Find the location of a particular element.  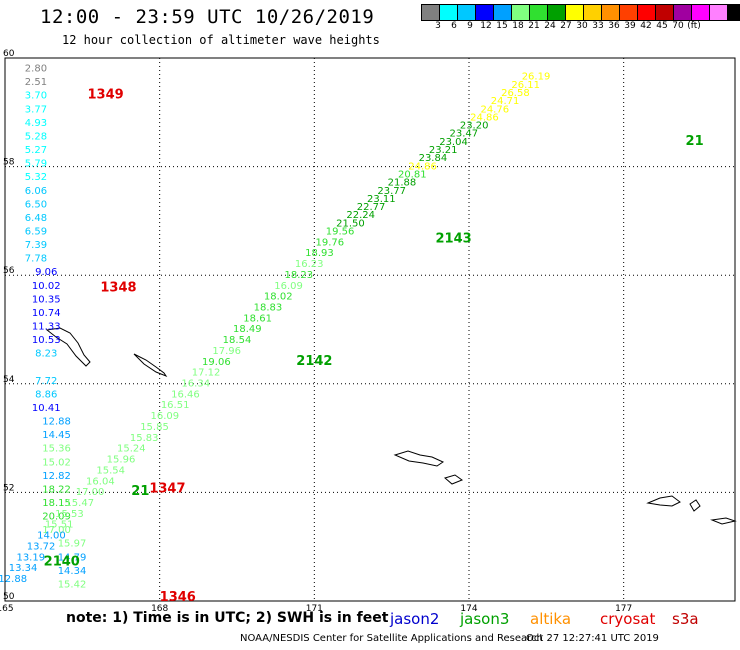

value-label: 18.15 is located at coordinates (56, 503).